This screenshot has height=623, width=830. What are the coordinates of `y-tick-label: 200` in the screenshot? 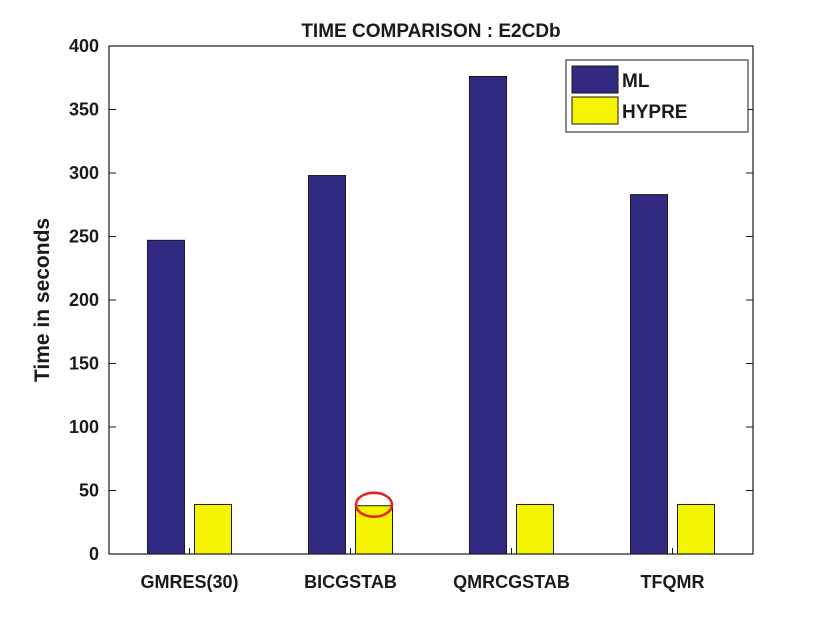 It's located at (84, 300).